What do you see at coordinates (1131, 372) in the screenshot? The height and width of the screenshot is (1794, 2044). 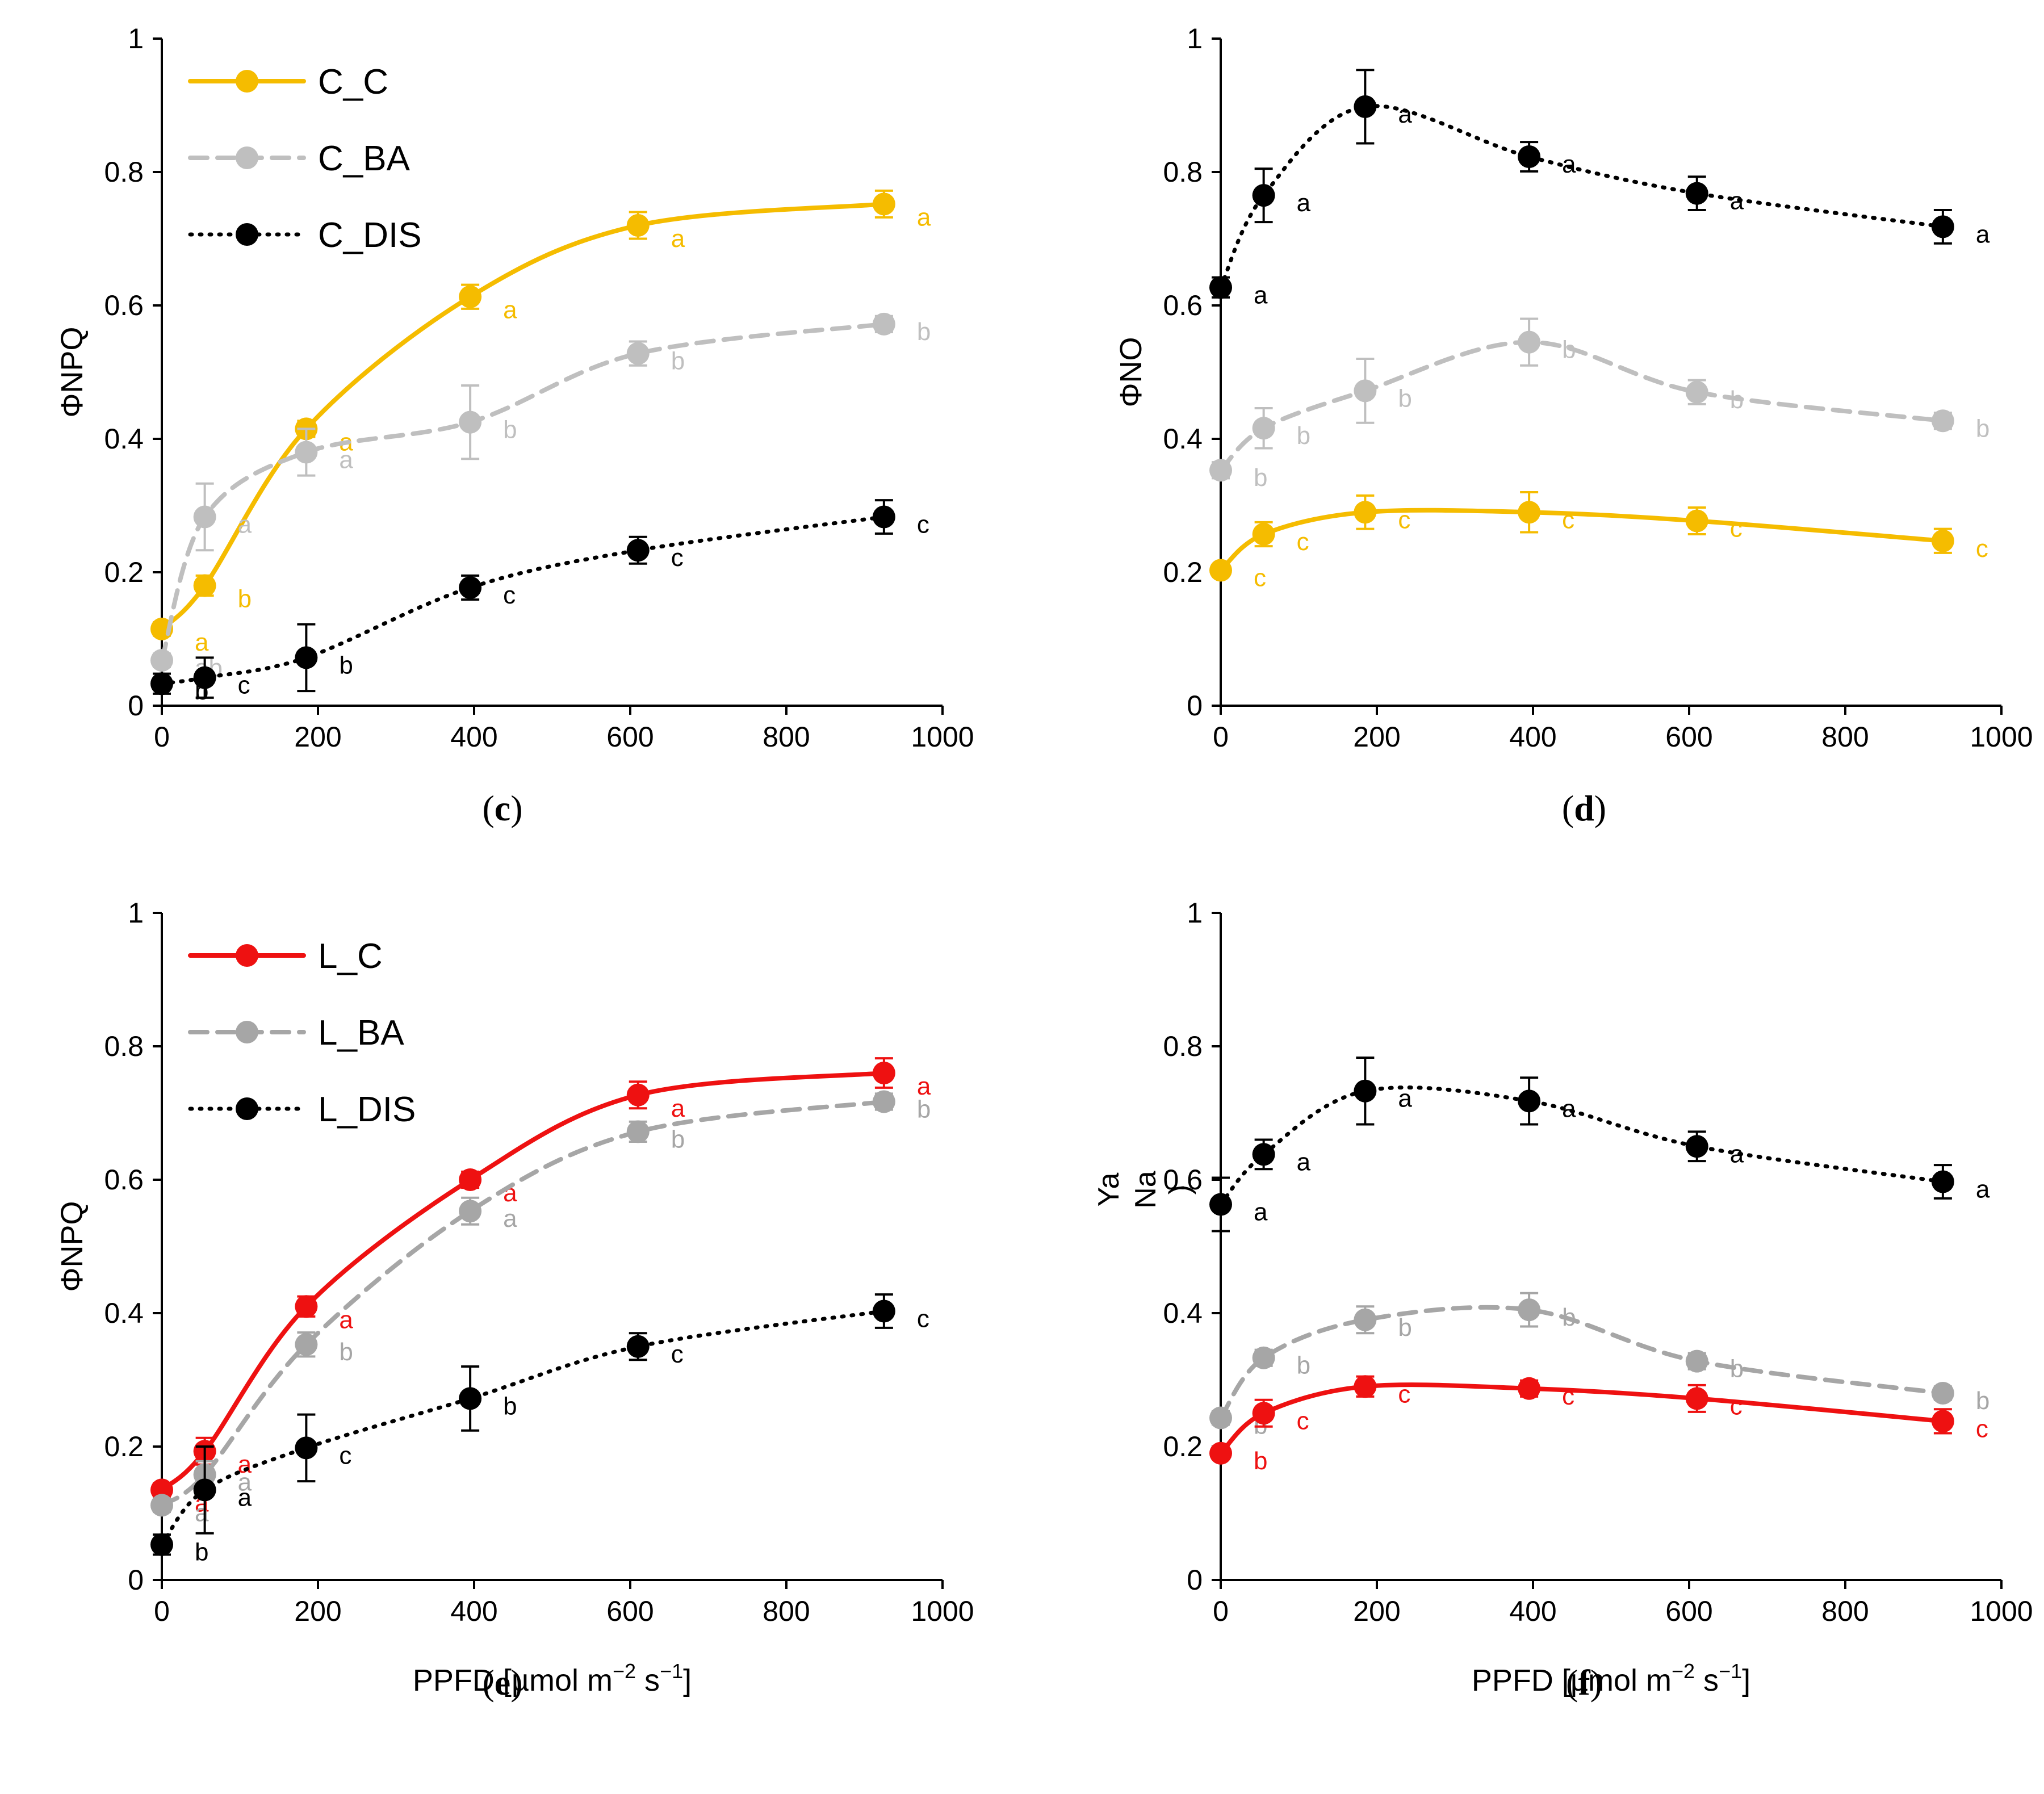 I see `y-axis-label: ΦNO` at bounding box center [1131, 372].